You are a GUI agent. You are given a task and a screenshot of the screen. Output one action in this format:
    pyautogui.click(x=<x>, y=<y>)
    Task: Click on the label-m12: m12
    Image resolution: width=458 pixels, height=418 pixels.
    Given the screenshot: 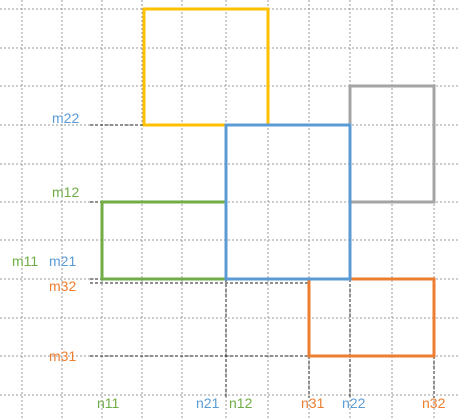 What is the action you would take?
    pyautogui.click(x=65, y=192)
    